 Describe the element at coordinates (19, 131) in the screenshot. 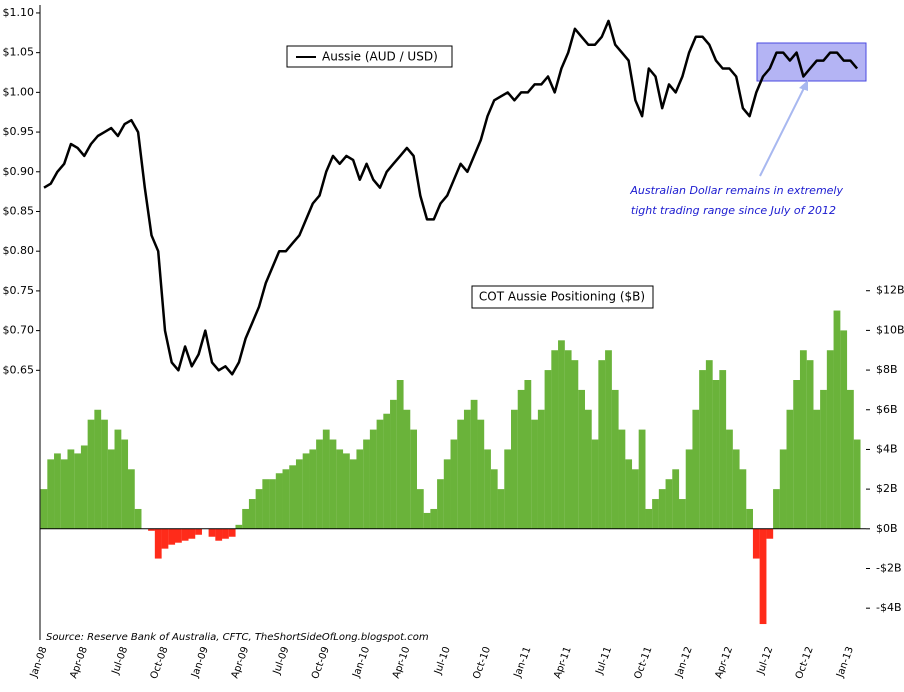

I see `y-tick-label: $0.95` at that location.